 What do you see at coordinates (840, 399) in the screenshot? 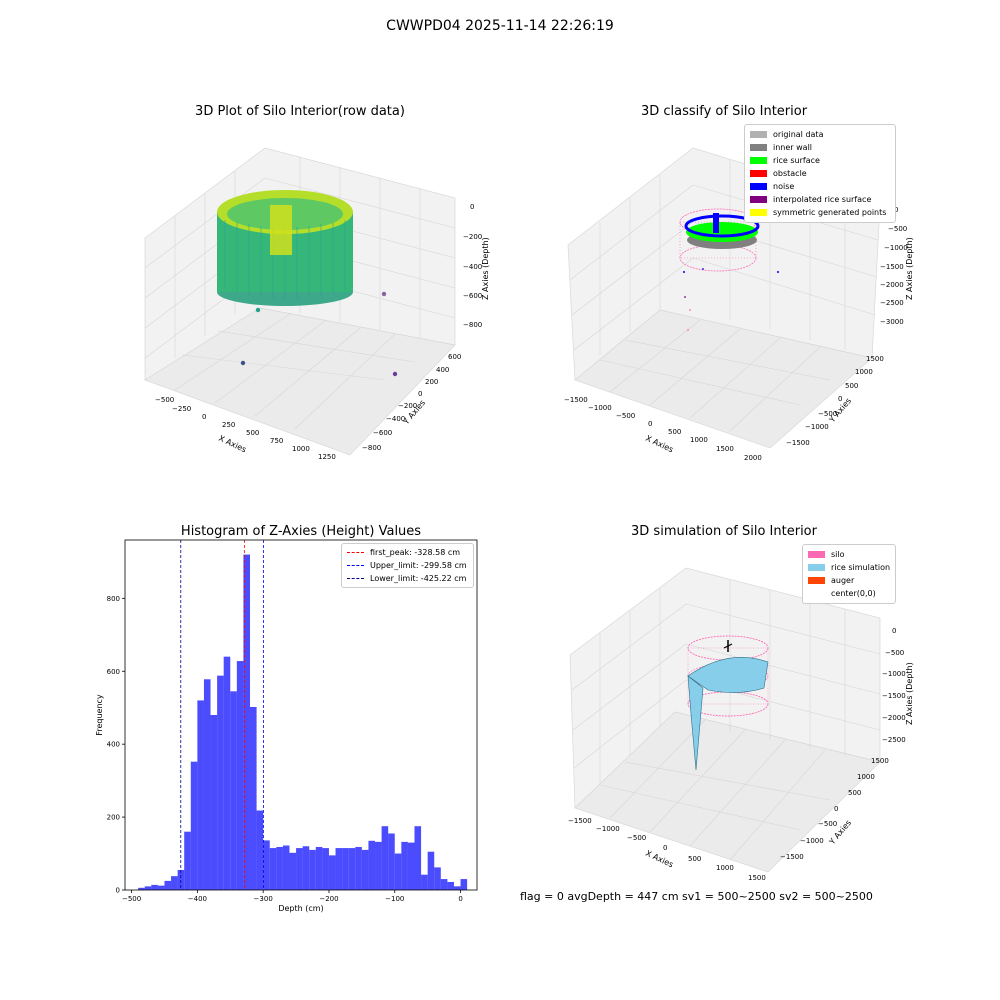
I see `classify-ytick: 0` at bounding box center [840, 399].